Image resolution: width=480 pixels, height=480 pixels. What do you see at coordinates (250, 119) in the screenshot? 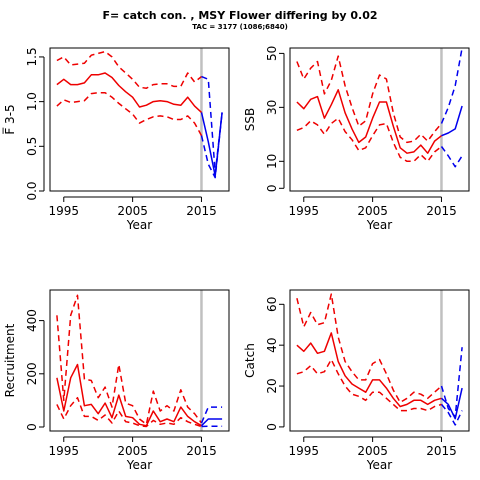
I see `y-axis-label: SSB` at bounding box center [250, 119].